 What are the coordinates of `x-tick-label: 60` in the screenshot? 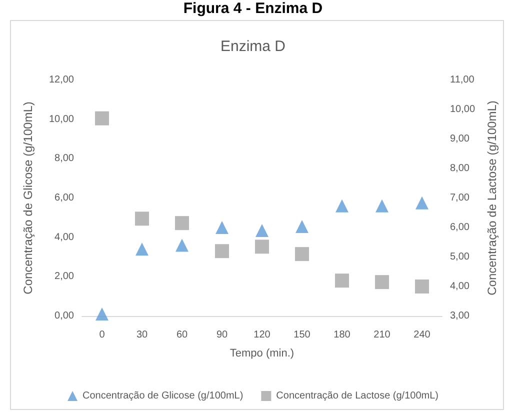 It's located at (182, 335).